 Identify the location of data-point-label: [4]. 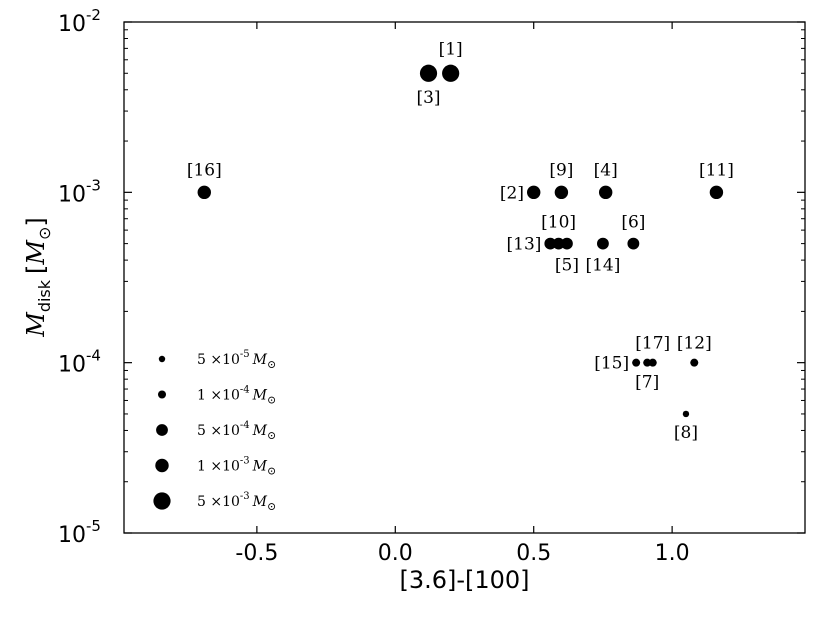
(606, 171).